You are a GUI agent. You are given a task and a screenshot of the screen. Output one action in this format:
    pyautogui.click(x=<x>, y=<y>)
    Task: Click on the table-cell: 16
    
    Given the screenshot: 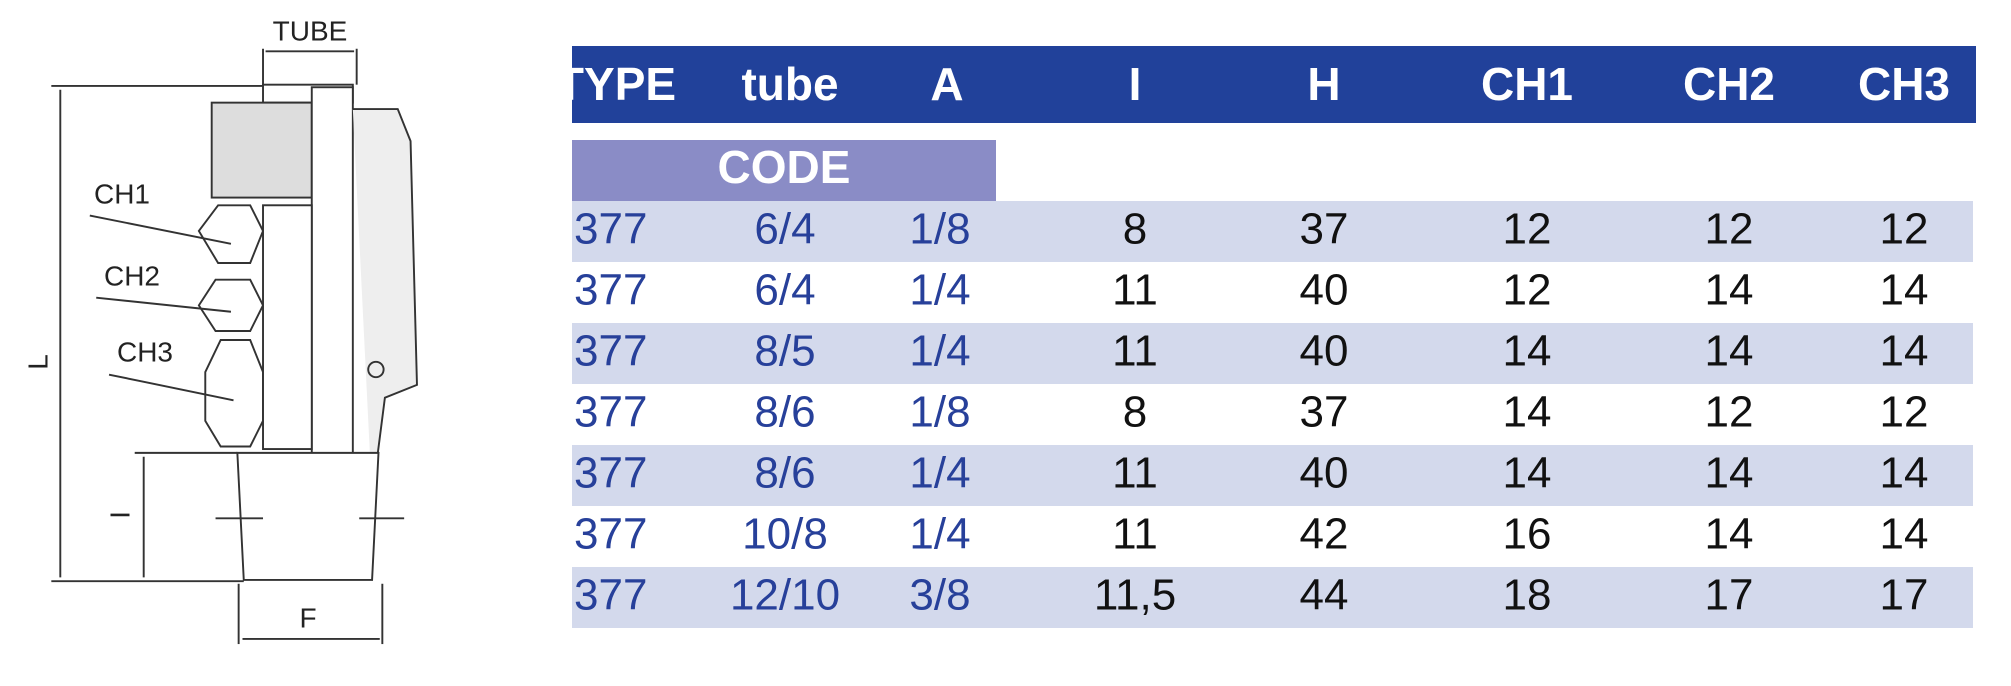 What is the action you would take?
    pyautogui.click(x=1527, y=534)
    